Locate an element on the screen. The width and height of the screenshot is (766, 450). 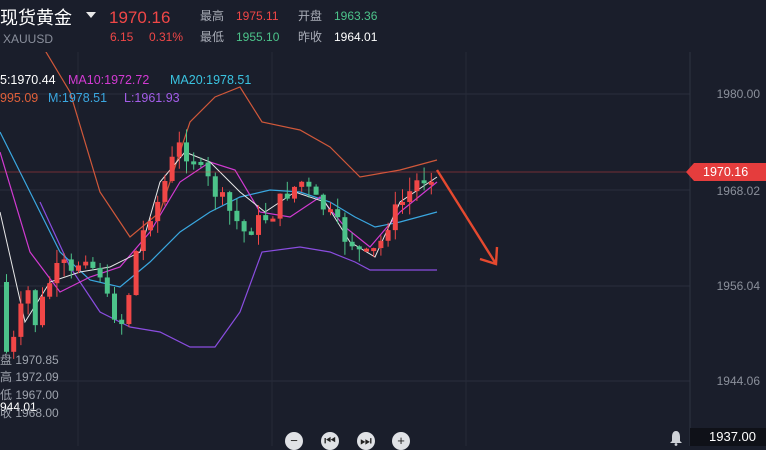
current-price: 1970.16 is located at coordinates (140, 17).